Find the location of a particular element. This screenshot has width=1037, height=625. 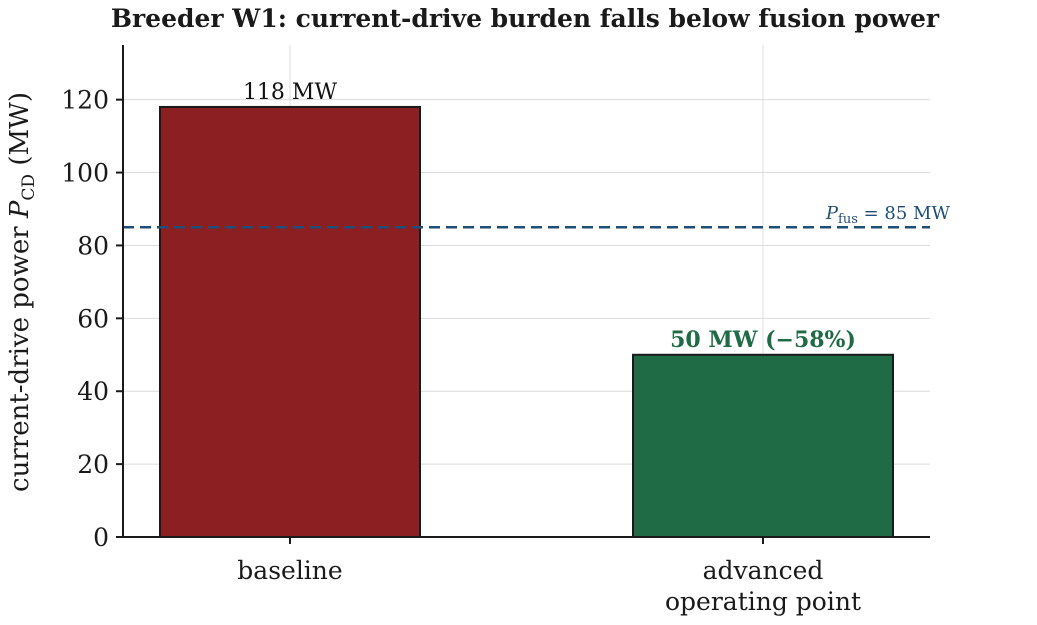

data-label: 50 MW (−58%) is located at coordinates (763, 340).